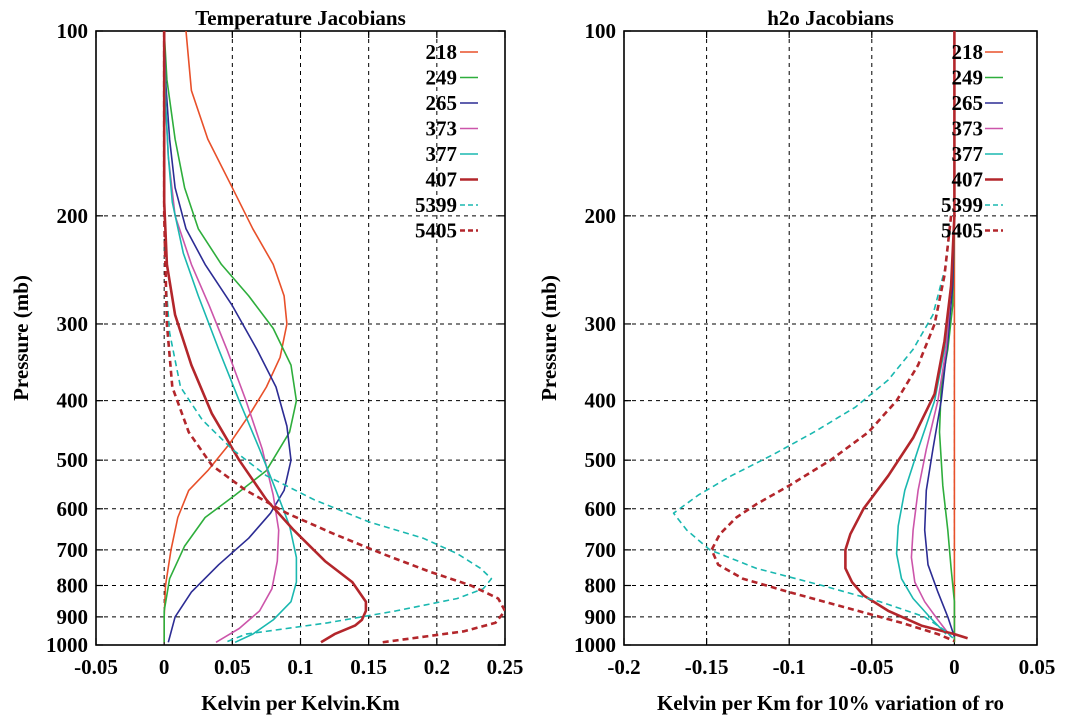 This screenshot has height=717, width=1067. Describe the element at coordinates (830, 703) in the screenshot. I see `x-axis-label: Kelvin per Km for 10% variation of ro` at that location.